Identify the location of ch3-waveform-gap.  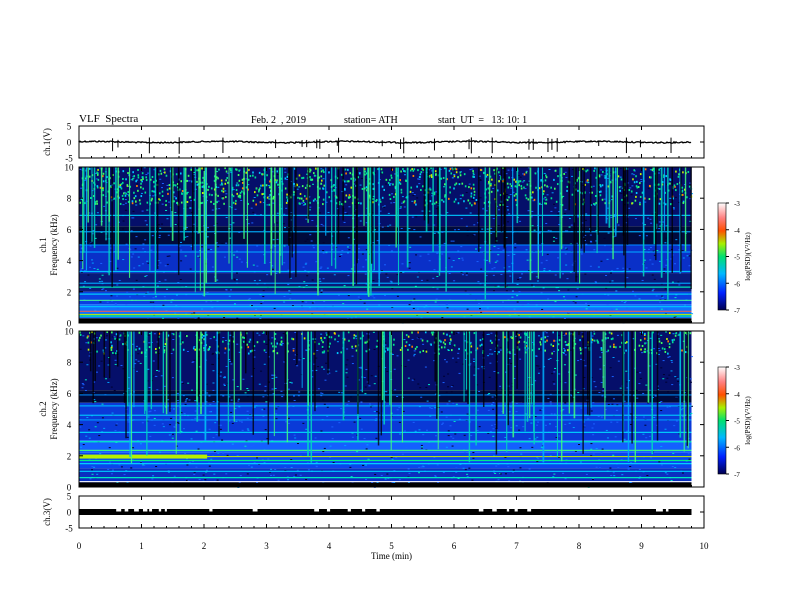
(328, 510).